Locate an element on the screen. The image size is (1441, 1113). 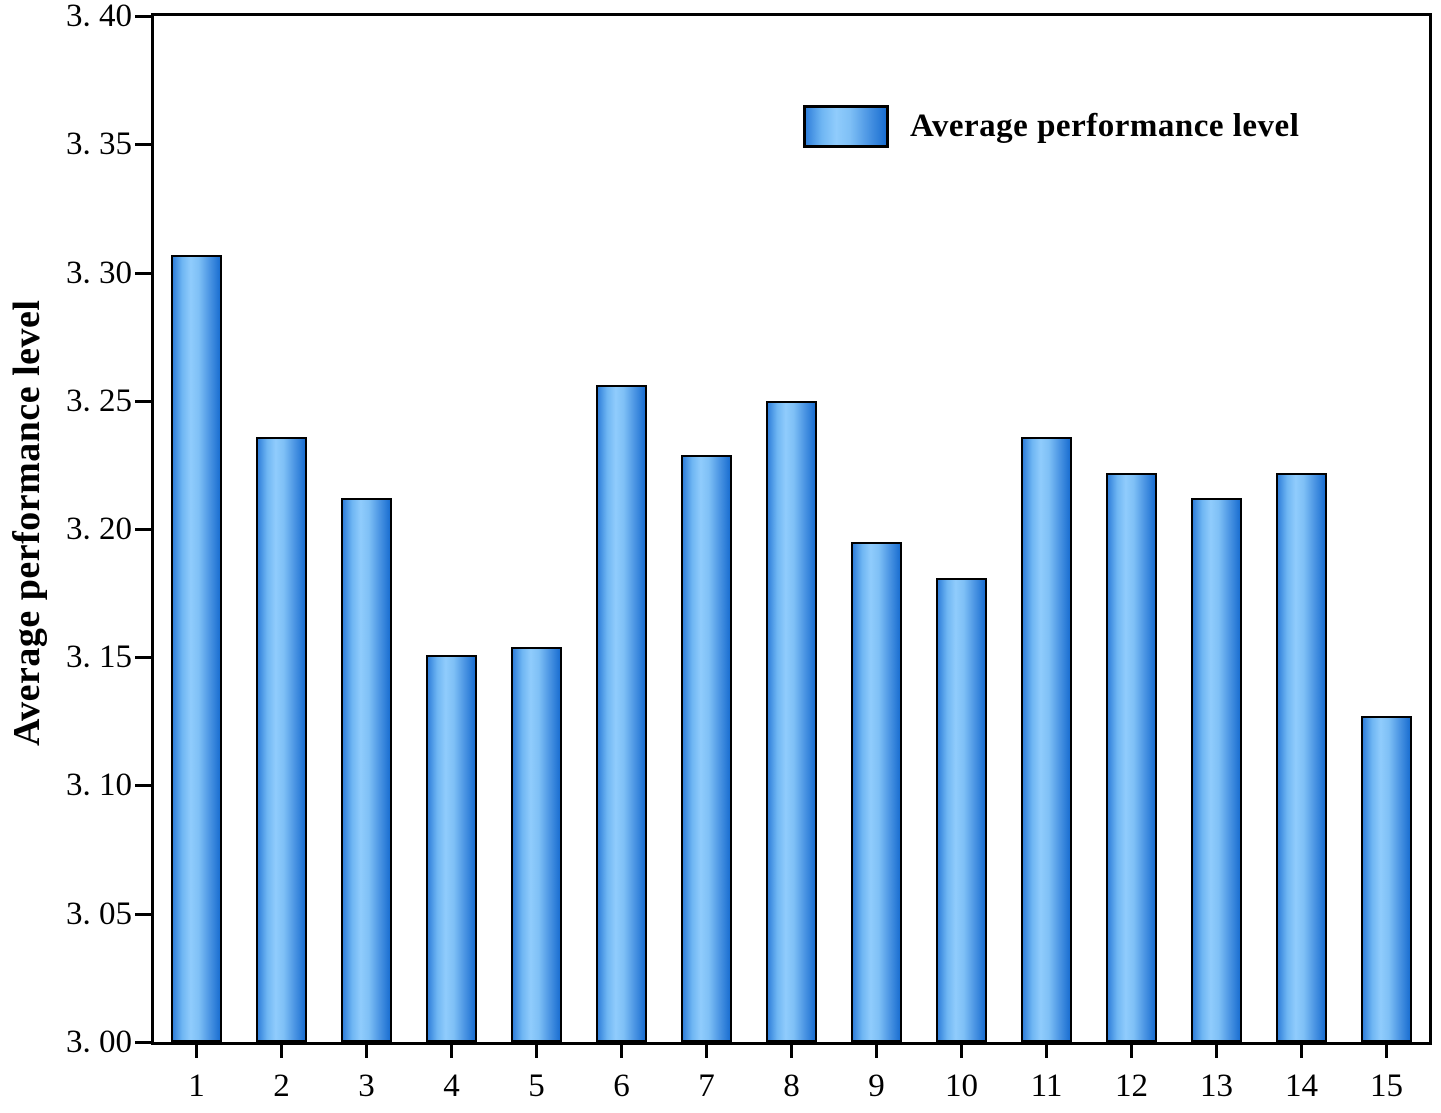
x-axis-tick-label: 3 is located at coordinates (366, 1086).